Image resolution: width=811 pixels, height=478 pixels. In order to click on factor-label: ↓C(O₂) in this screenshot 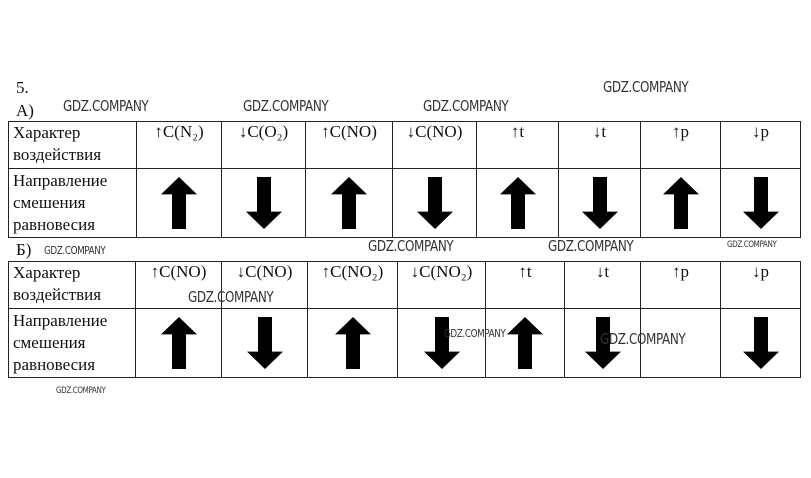, I will do `click(263, 131)`.